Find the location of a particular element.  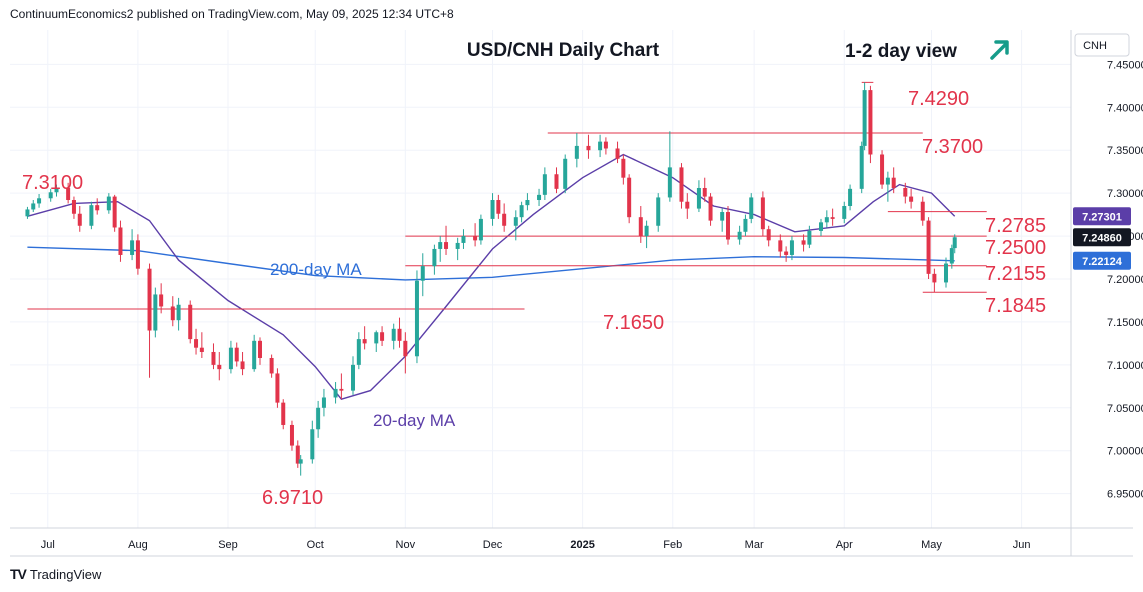

tradingview-footer: TV TradingView is located at coordinates (55, 574).